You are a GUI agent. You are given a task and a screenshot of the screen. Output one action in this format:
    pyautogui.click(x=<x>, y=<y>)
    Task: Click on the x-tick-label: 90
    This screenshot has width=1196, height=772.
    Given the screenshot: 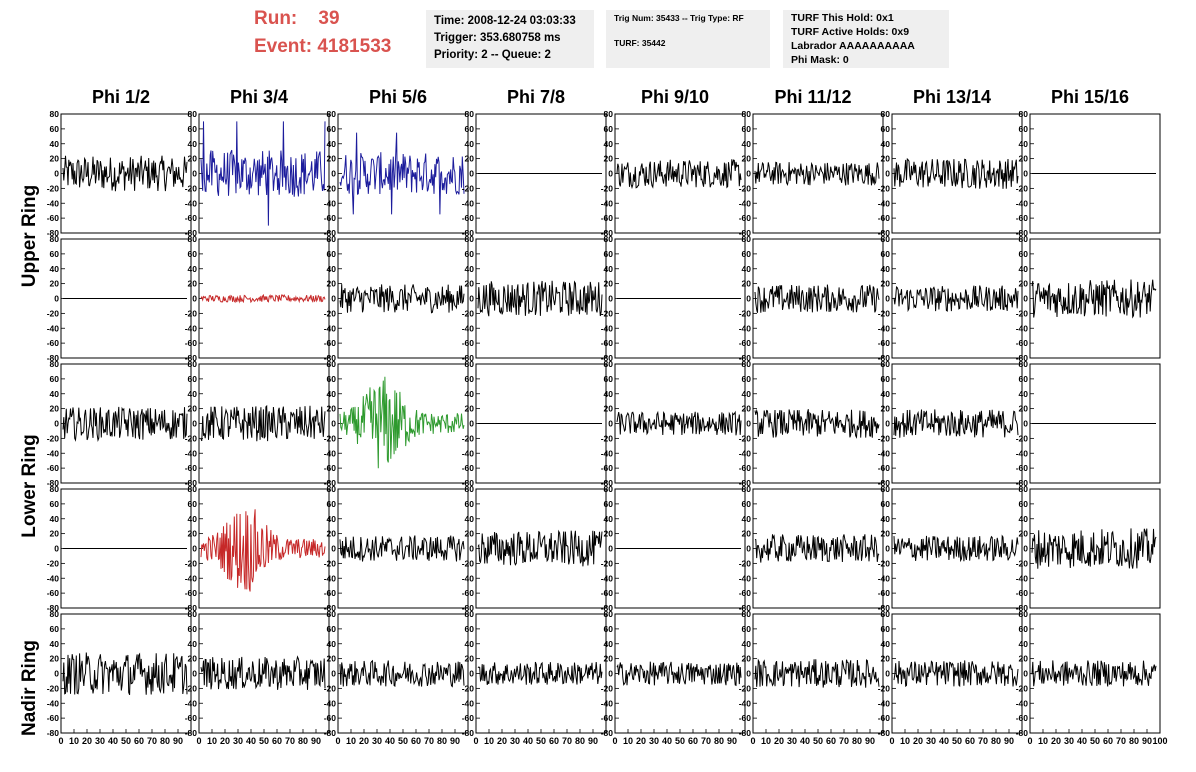 What is the action you would take?
    pyautogui.click(x=455, y=741)
    